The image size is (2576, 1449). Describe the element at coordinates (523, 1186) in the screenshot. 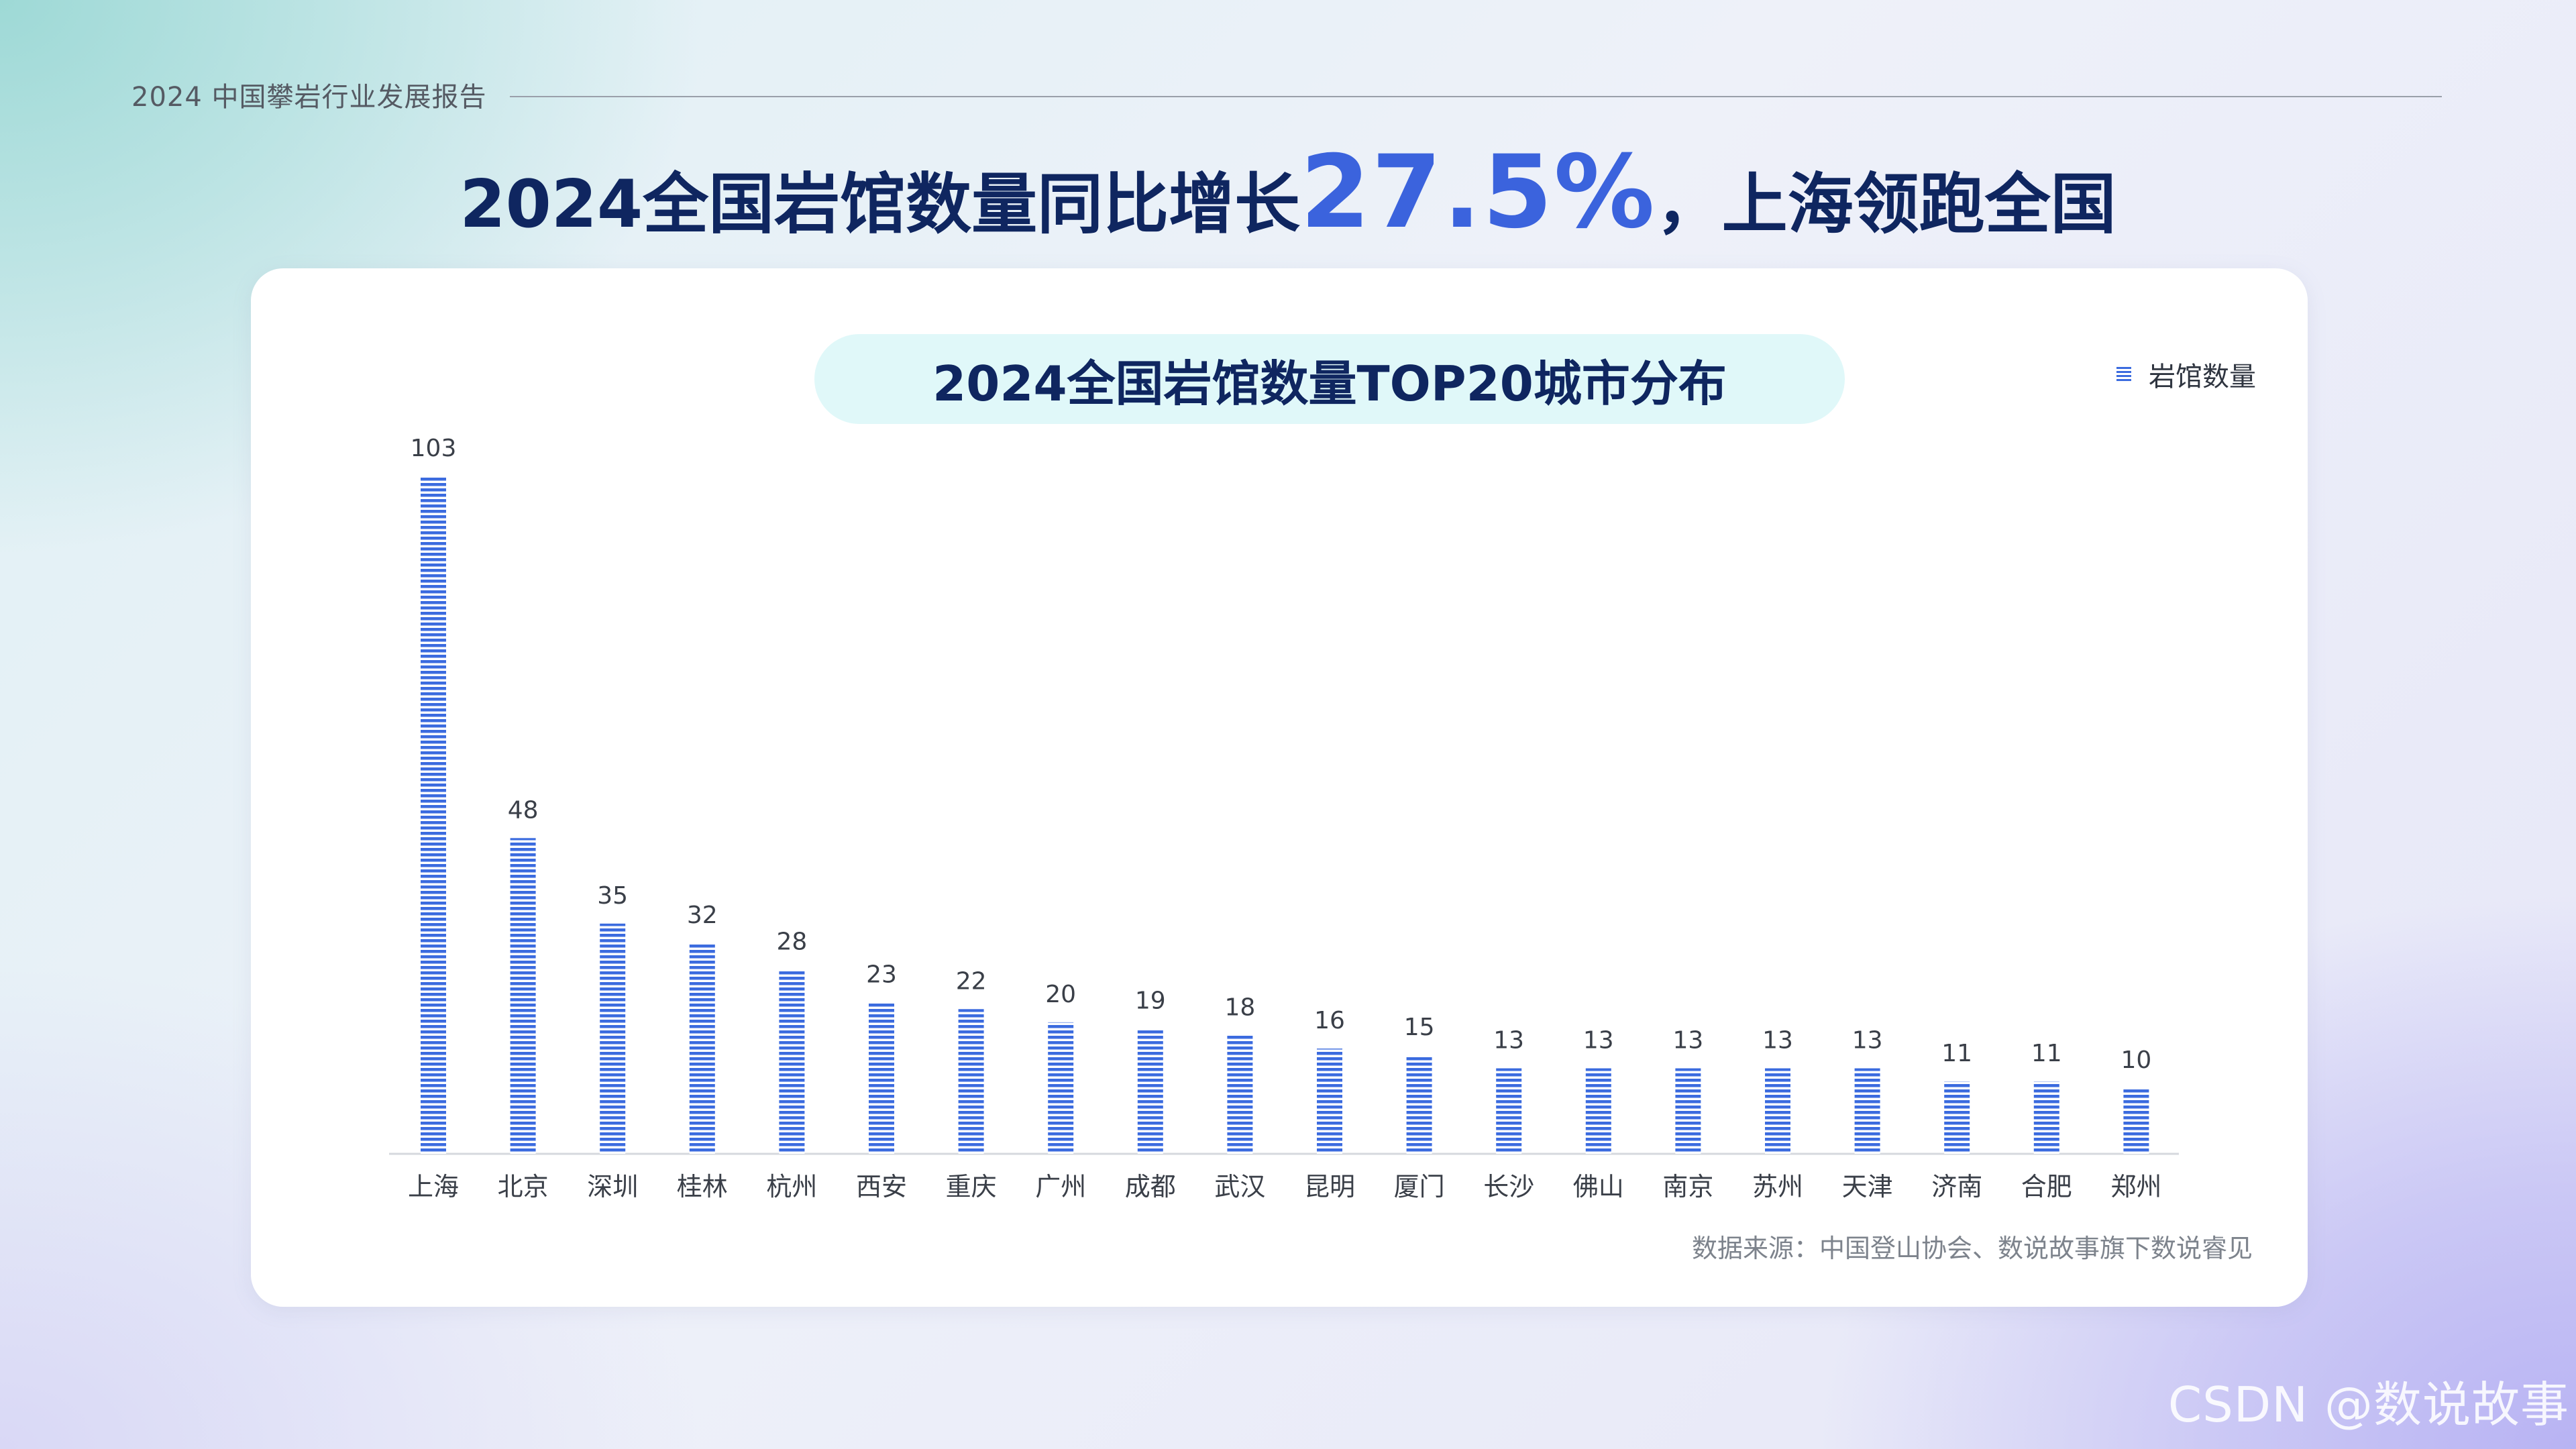

I see `x-tick-label-1: 北京` at that location.